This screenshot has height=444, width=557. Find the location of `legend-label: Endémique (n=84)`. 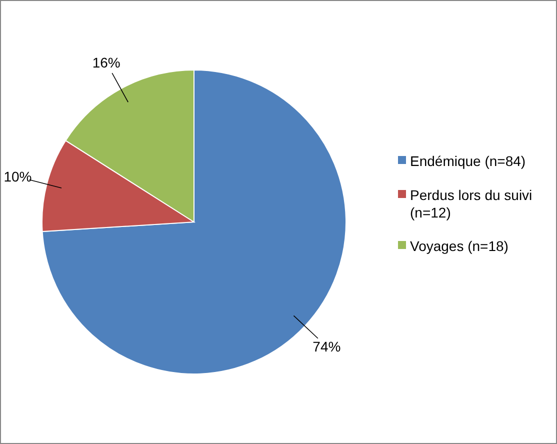

legend-label: Endémique (n=84) is located at coordinates (468, 160).